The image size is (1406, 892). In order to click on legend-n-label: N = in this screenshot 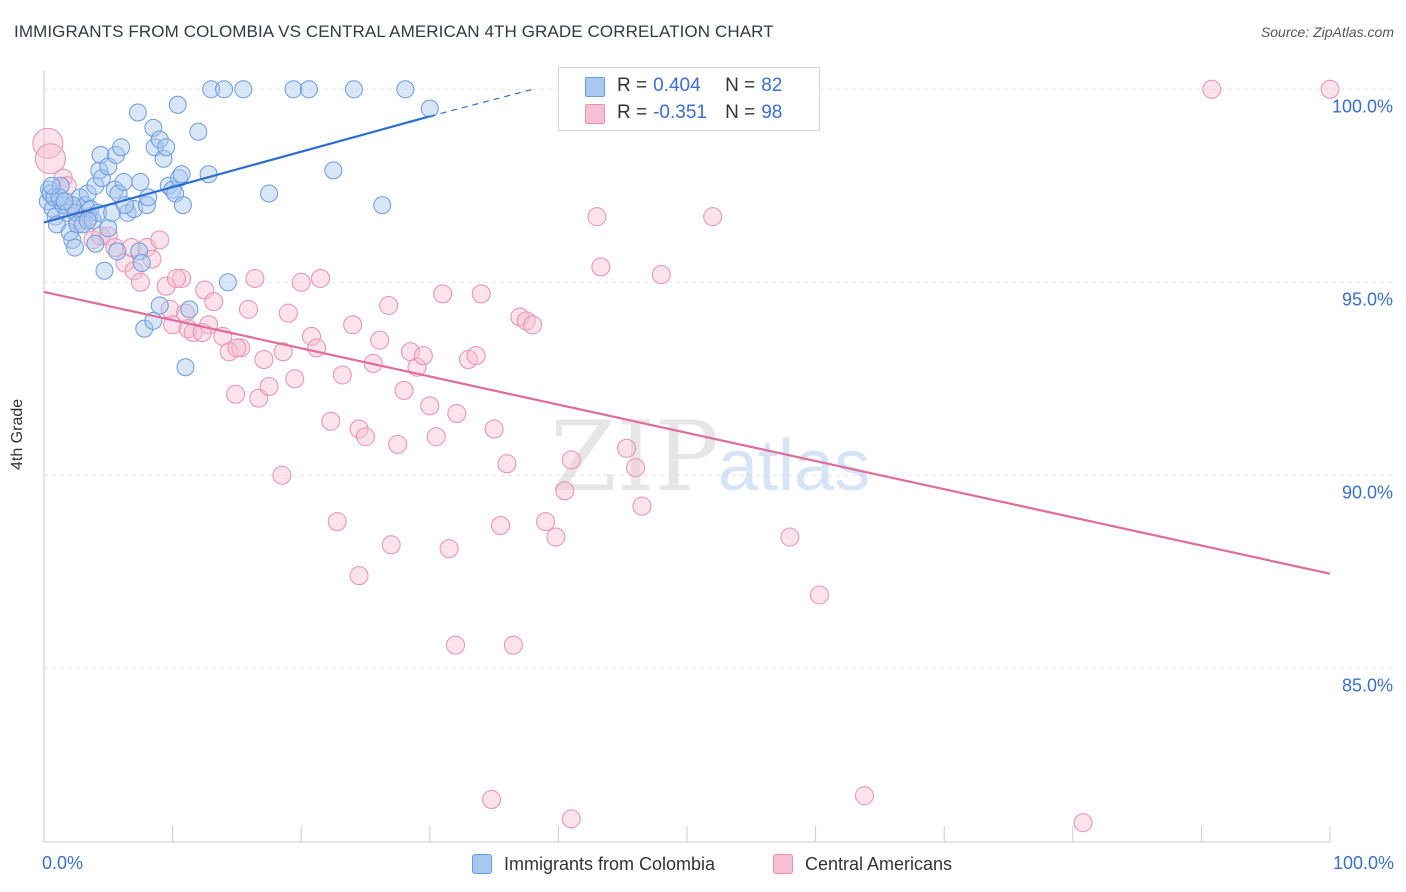, I will do `click(740, 112)`.